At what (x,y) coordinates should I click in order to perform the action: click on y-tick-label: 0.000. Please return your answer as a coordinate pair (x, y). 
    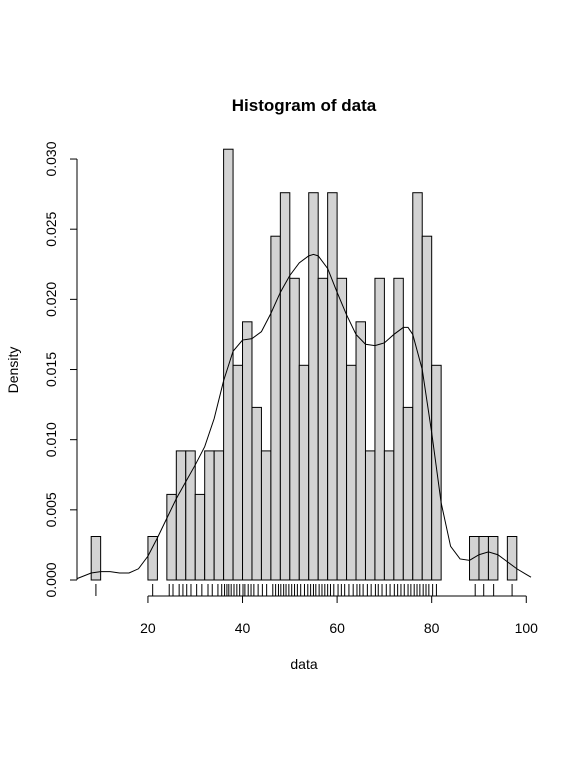
    Looking at the image, I should click on (51, 579).